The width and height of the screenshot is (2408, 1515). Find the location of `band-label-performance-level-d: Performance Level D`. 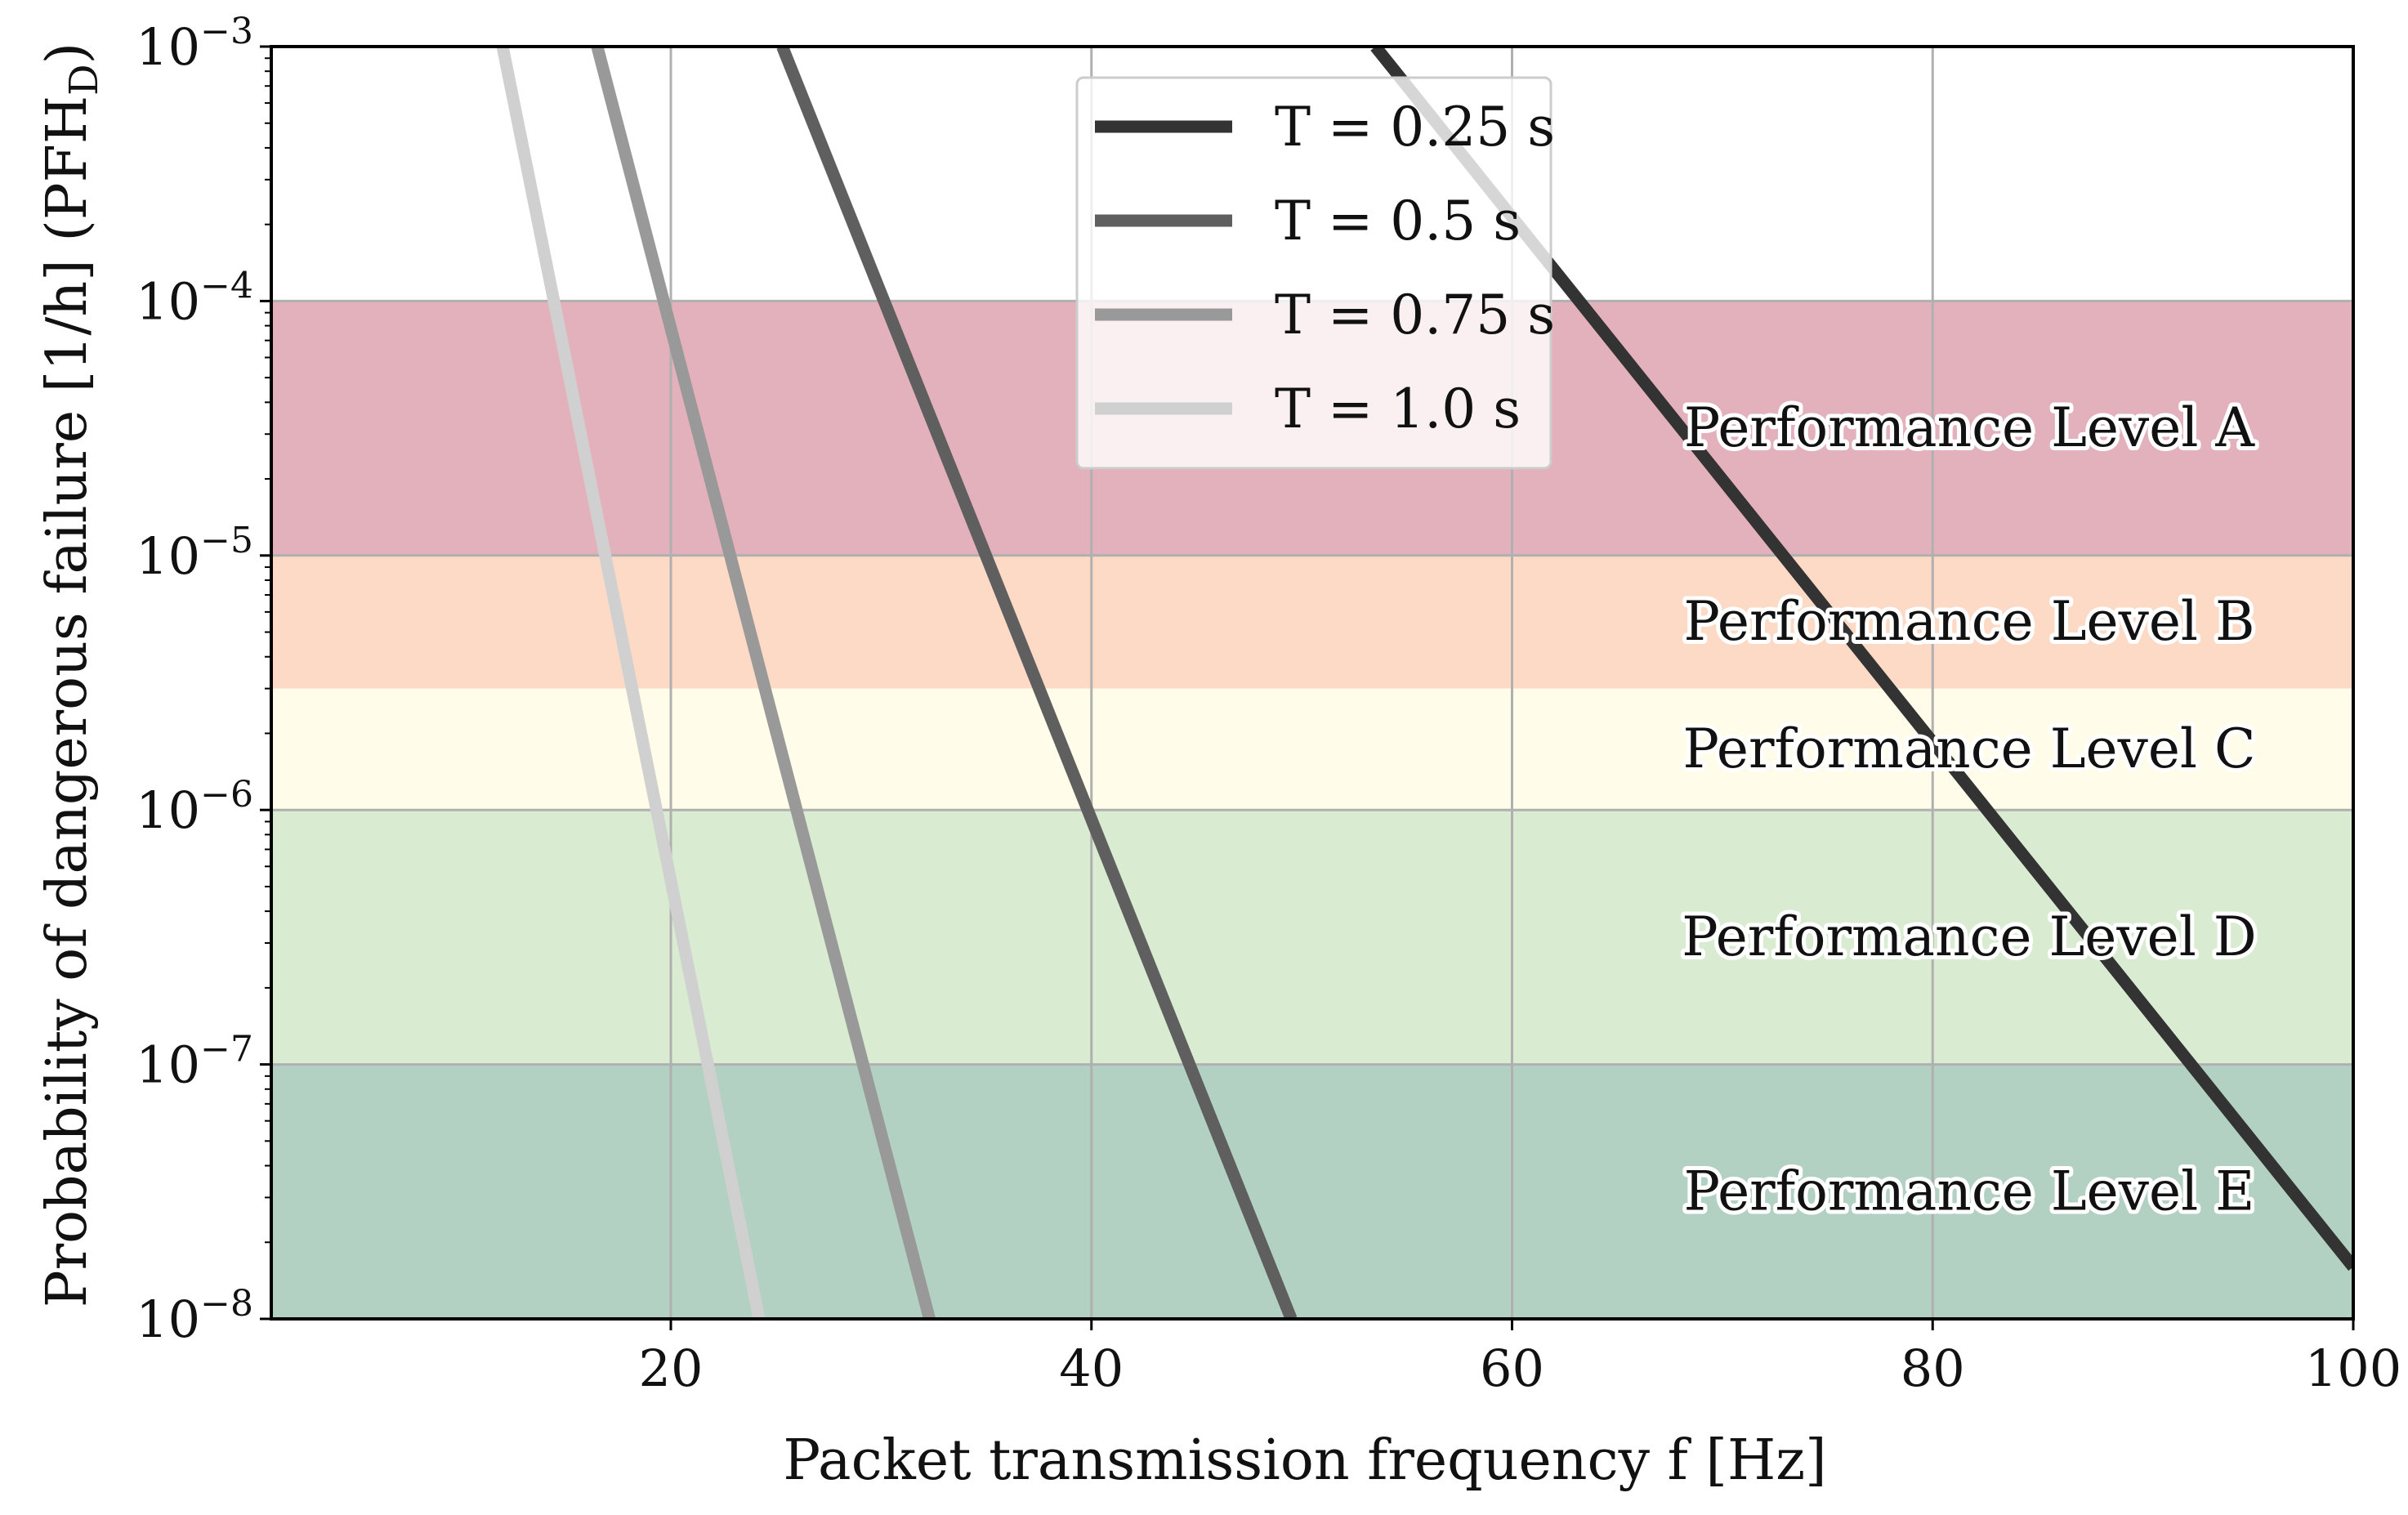

band-label-performance-level-d: Performance Level D is located at coordinates (1969, 937).